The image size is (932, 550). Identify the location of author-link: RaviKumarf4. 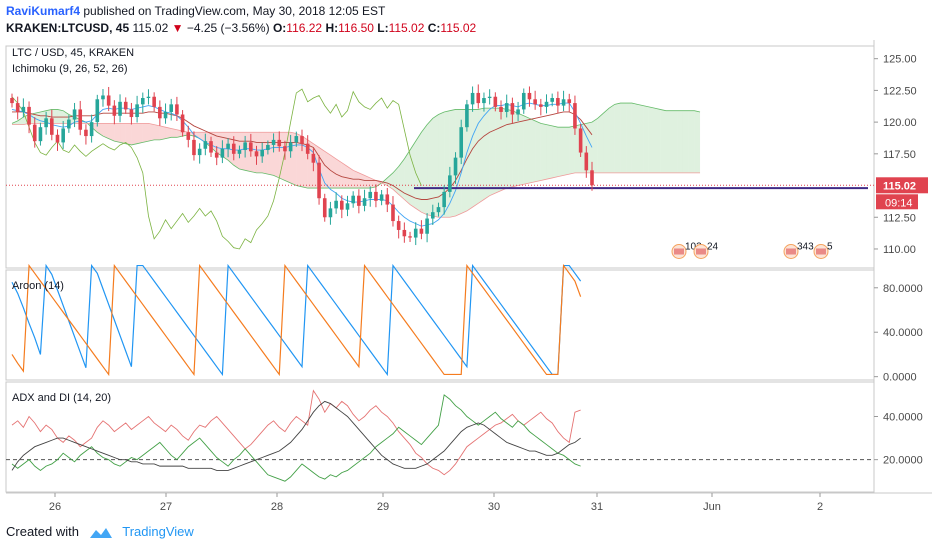
(43, 11).